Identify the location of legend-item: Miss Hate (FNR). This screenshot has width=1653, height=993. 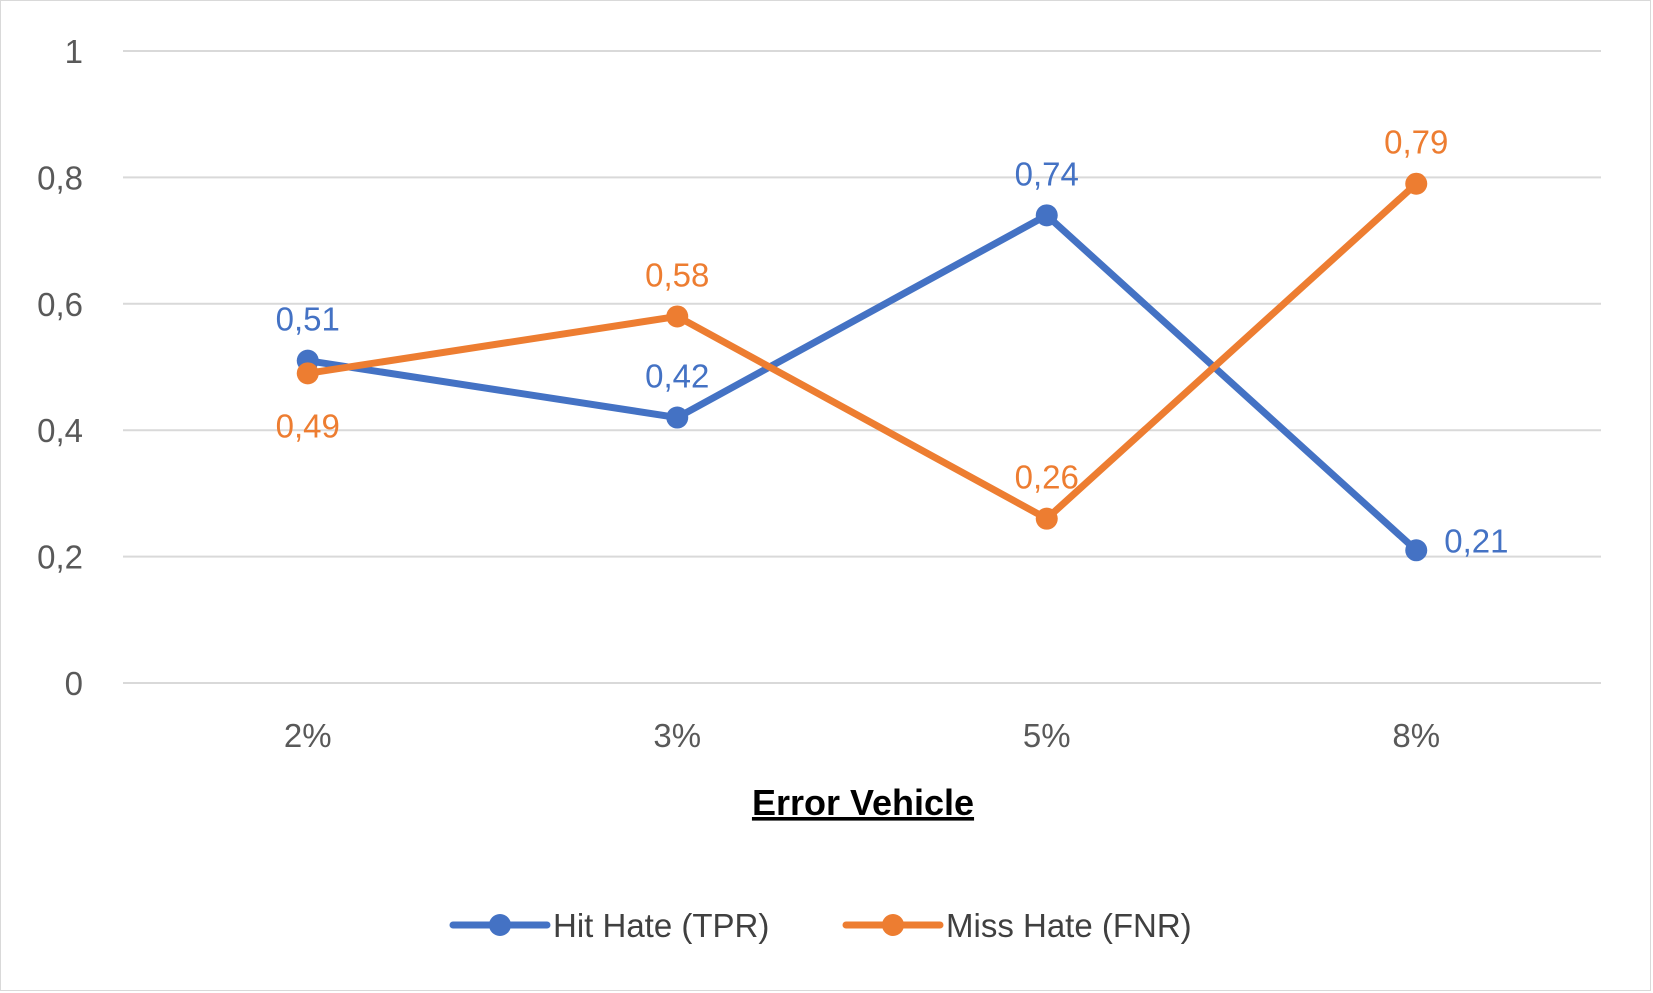
(1017, 925).